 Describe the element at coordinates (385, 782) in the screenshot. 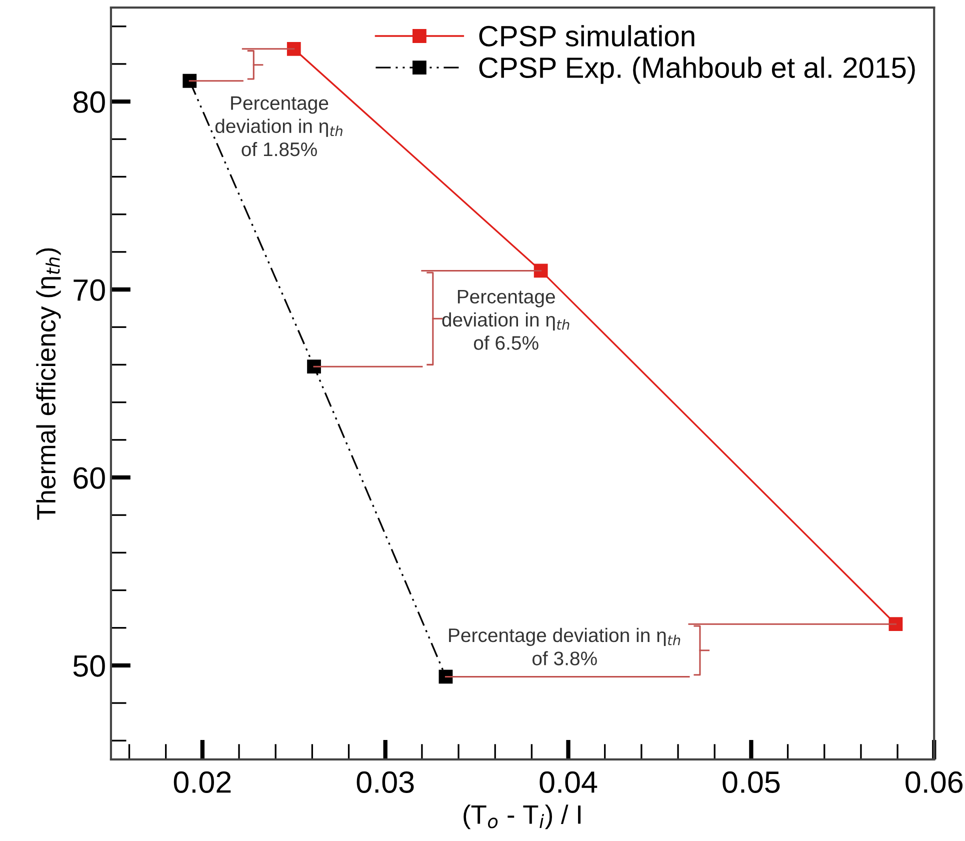

I see `x-tick-label: 0.03` at that location.